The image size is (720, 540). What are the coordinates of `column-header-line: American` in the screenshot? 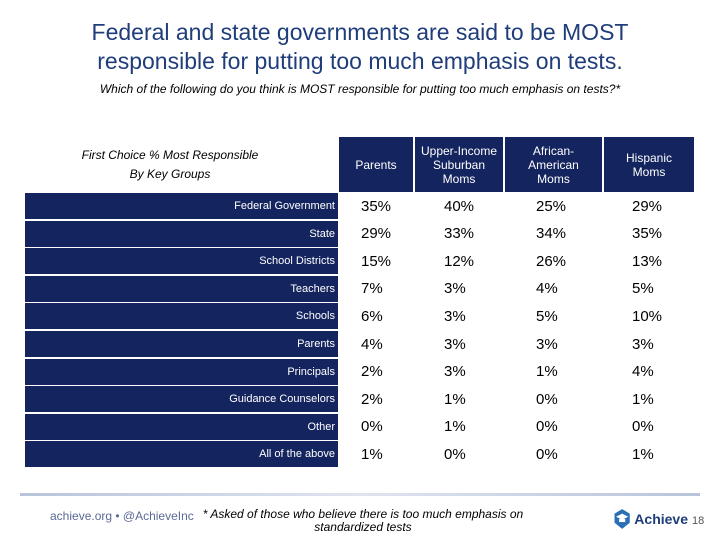 It's located at (553, 164).